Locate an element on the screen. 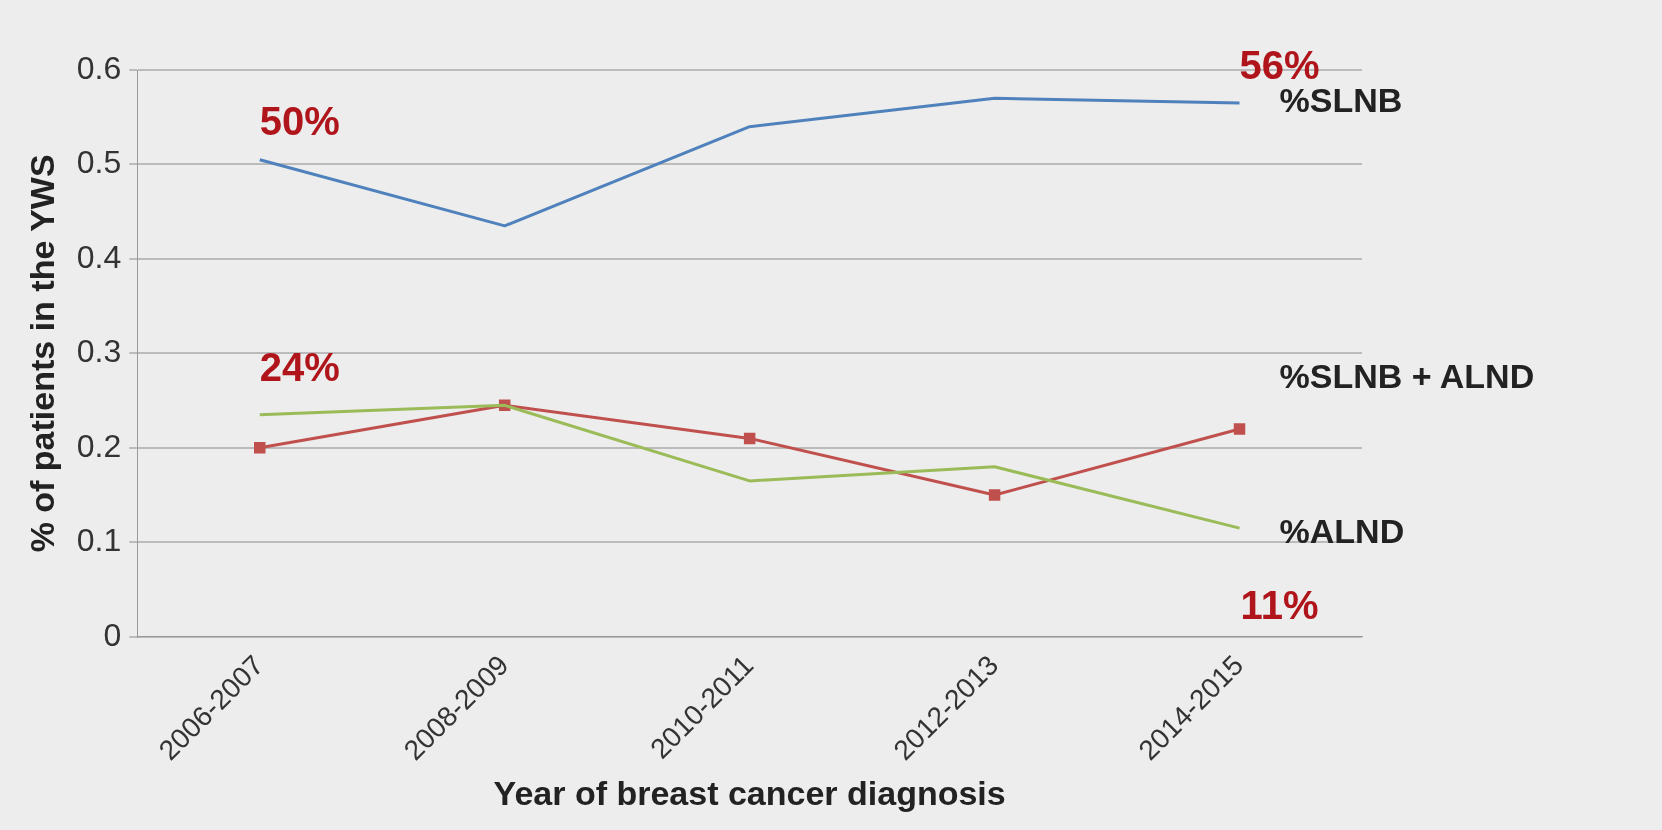  series-label: %SLNB + ALND is located at coordinates (1407, 376).